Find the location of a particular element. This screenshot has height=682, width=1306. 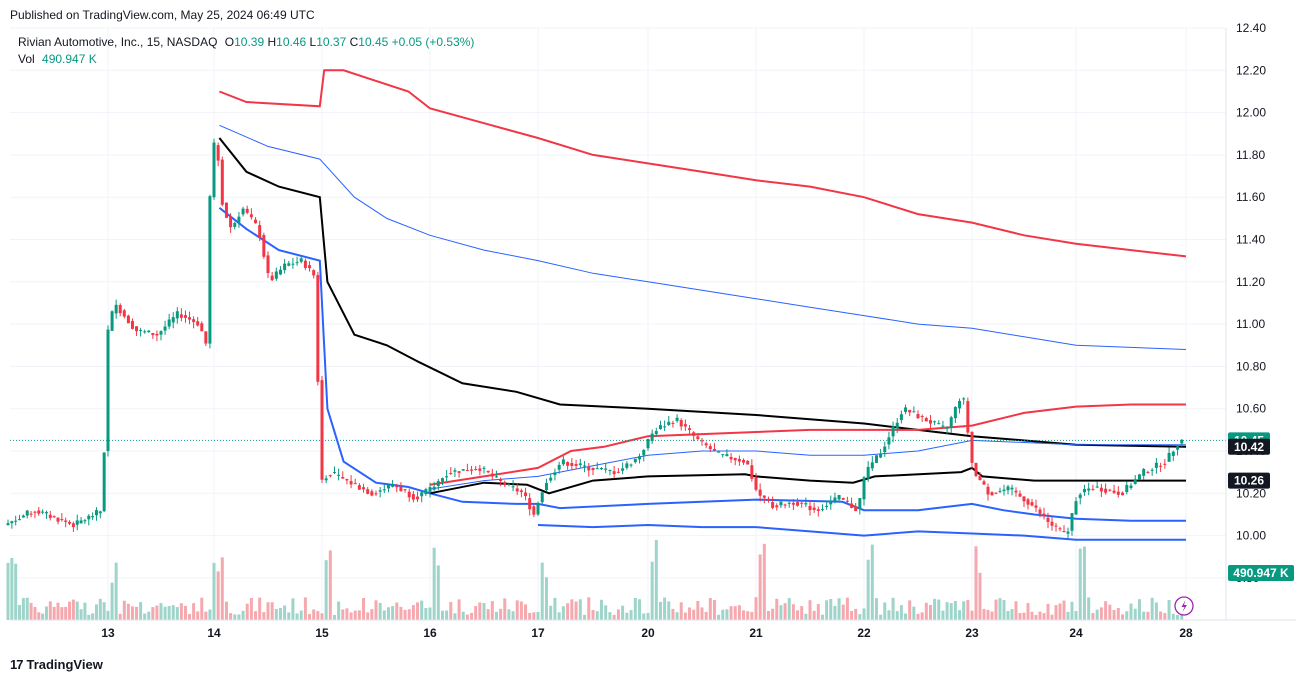

close-value: 10.45 is located at coordinates (373, 42).